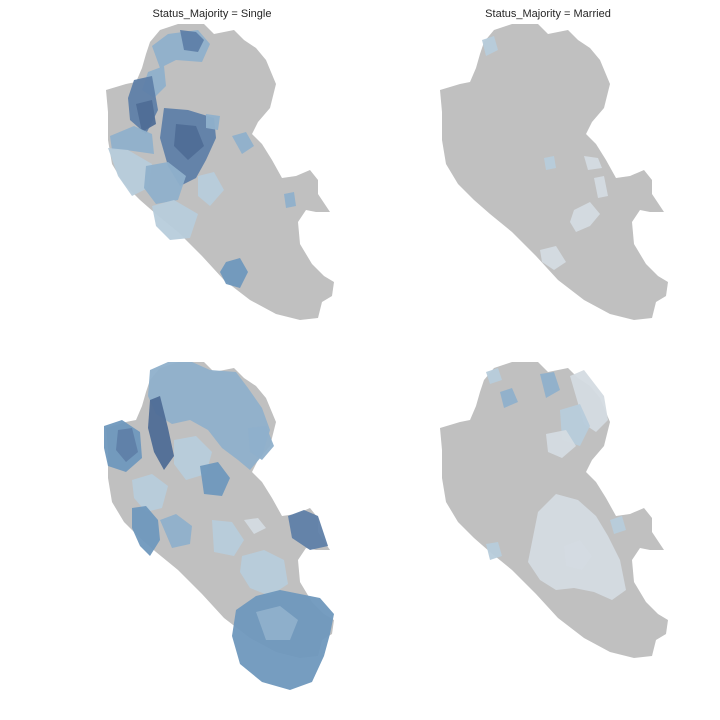 The image size is (720, 720). What do you see at coordinates (212, 14) in the screenshot?
I see `facet-title-single: Status_Majority = Single` at bounding box center [212, 14].